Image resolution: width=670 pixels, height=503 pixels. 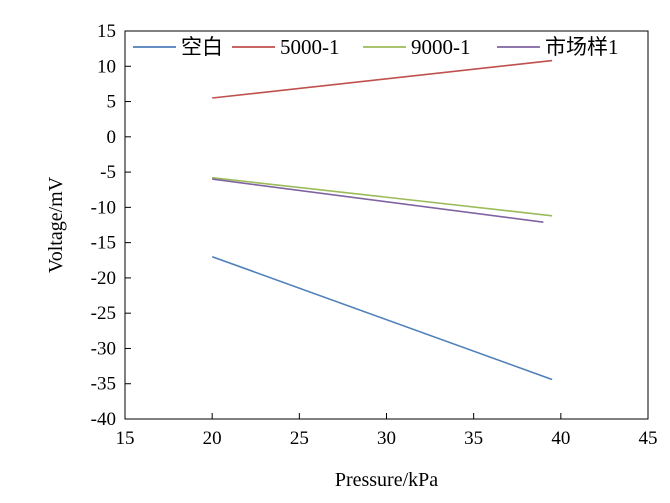 I want to click on y-axis-title: Voltage/mV, so click(x=56, y=224).